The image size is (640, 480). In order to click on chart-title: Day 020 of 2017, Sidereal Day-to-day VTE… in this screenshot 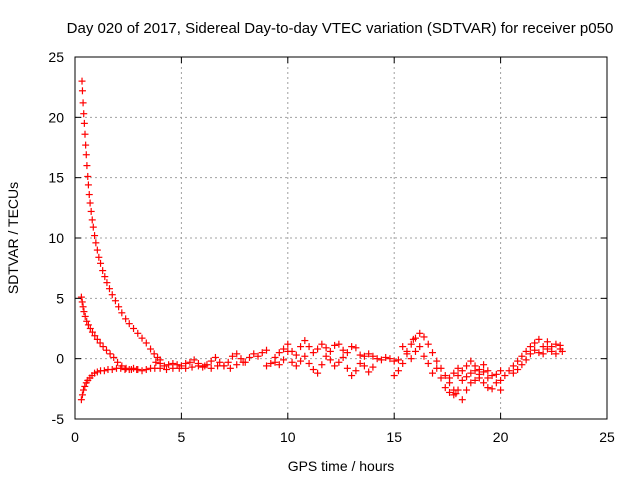, I will do `click(340, 28)`.